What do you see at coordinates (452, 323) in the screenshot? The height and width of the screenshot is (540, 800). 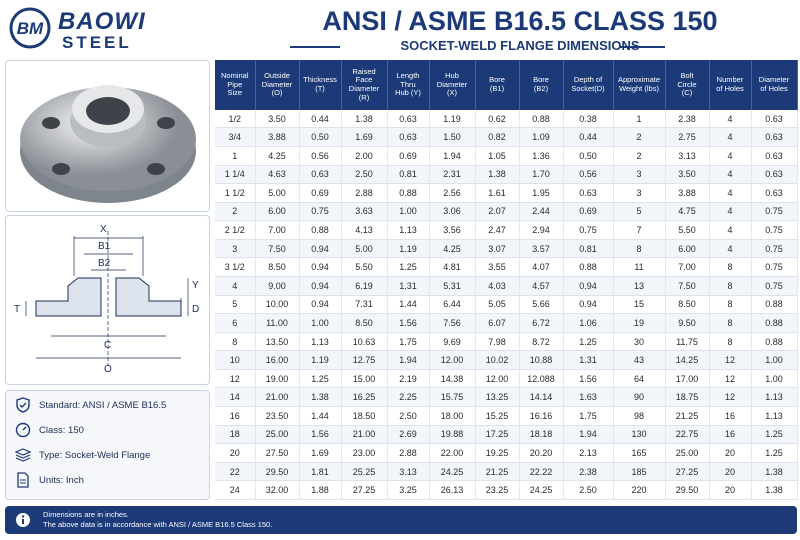 I see `table-cell: 7.56` at bounding box center [452, 323].